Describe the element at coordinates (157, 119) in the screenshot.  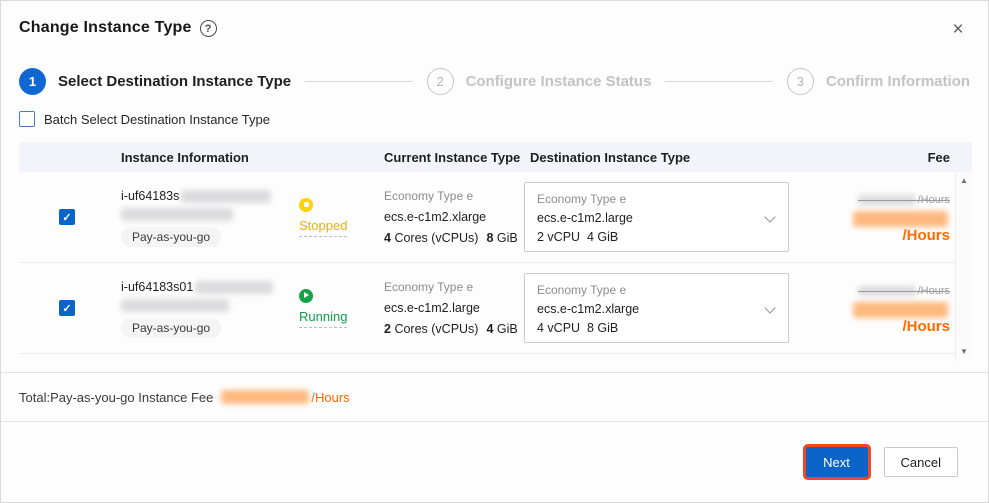
I see `batch-select-label: Batch Select Destination Instance Type` at that location.